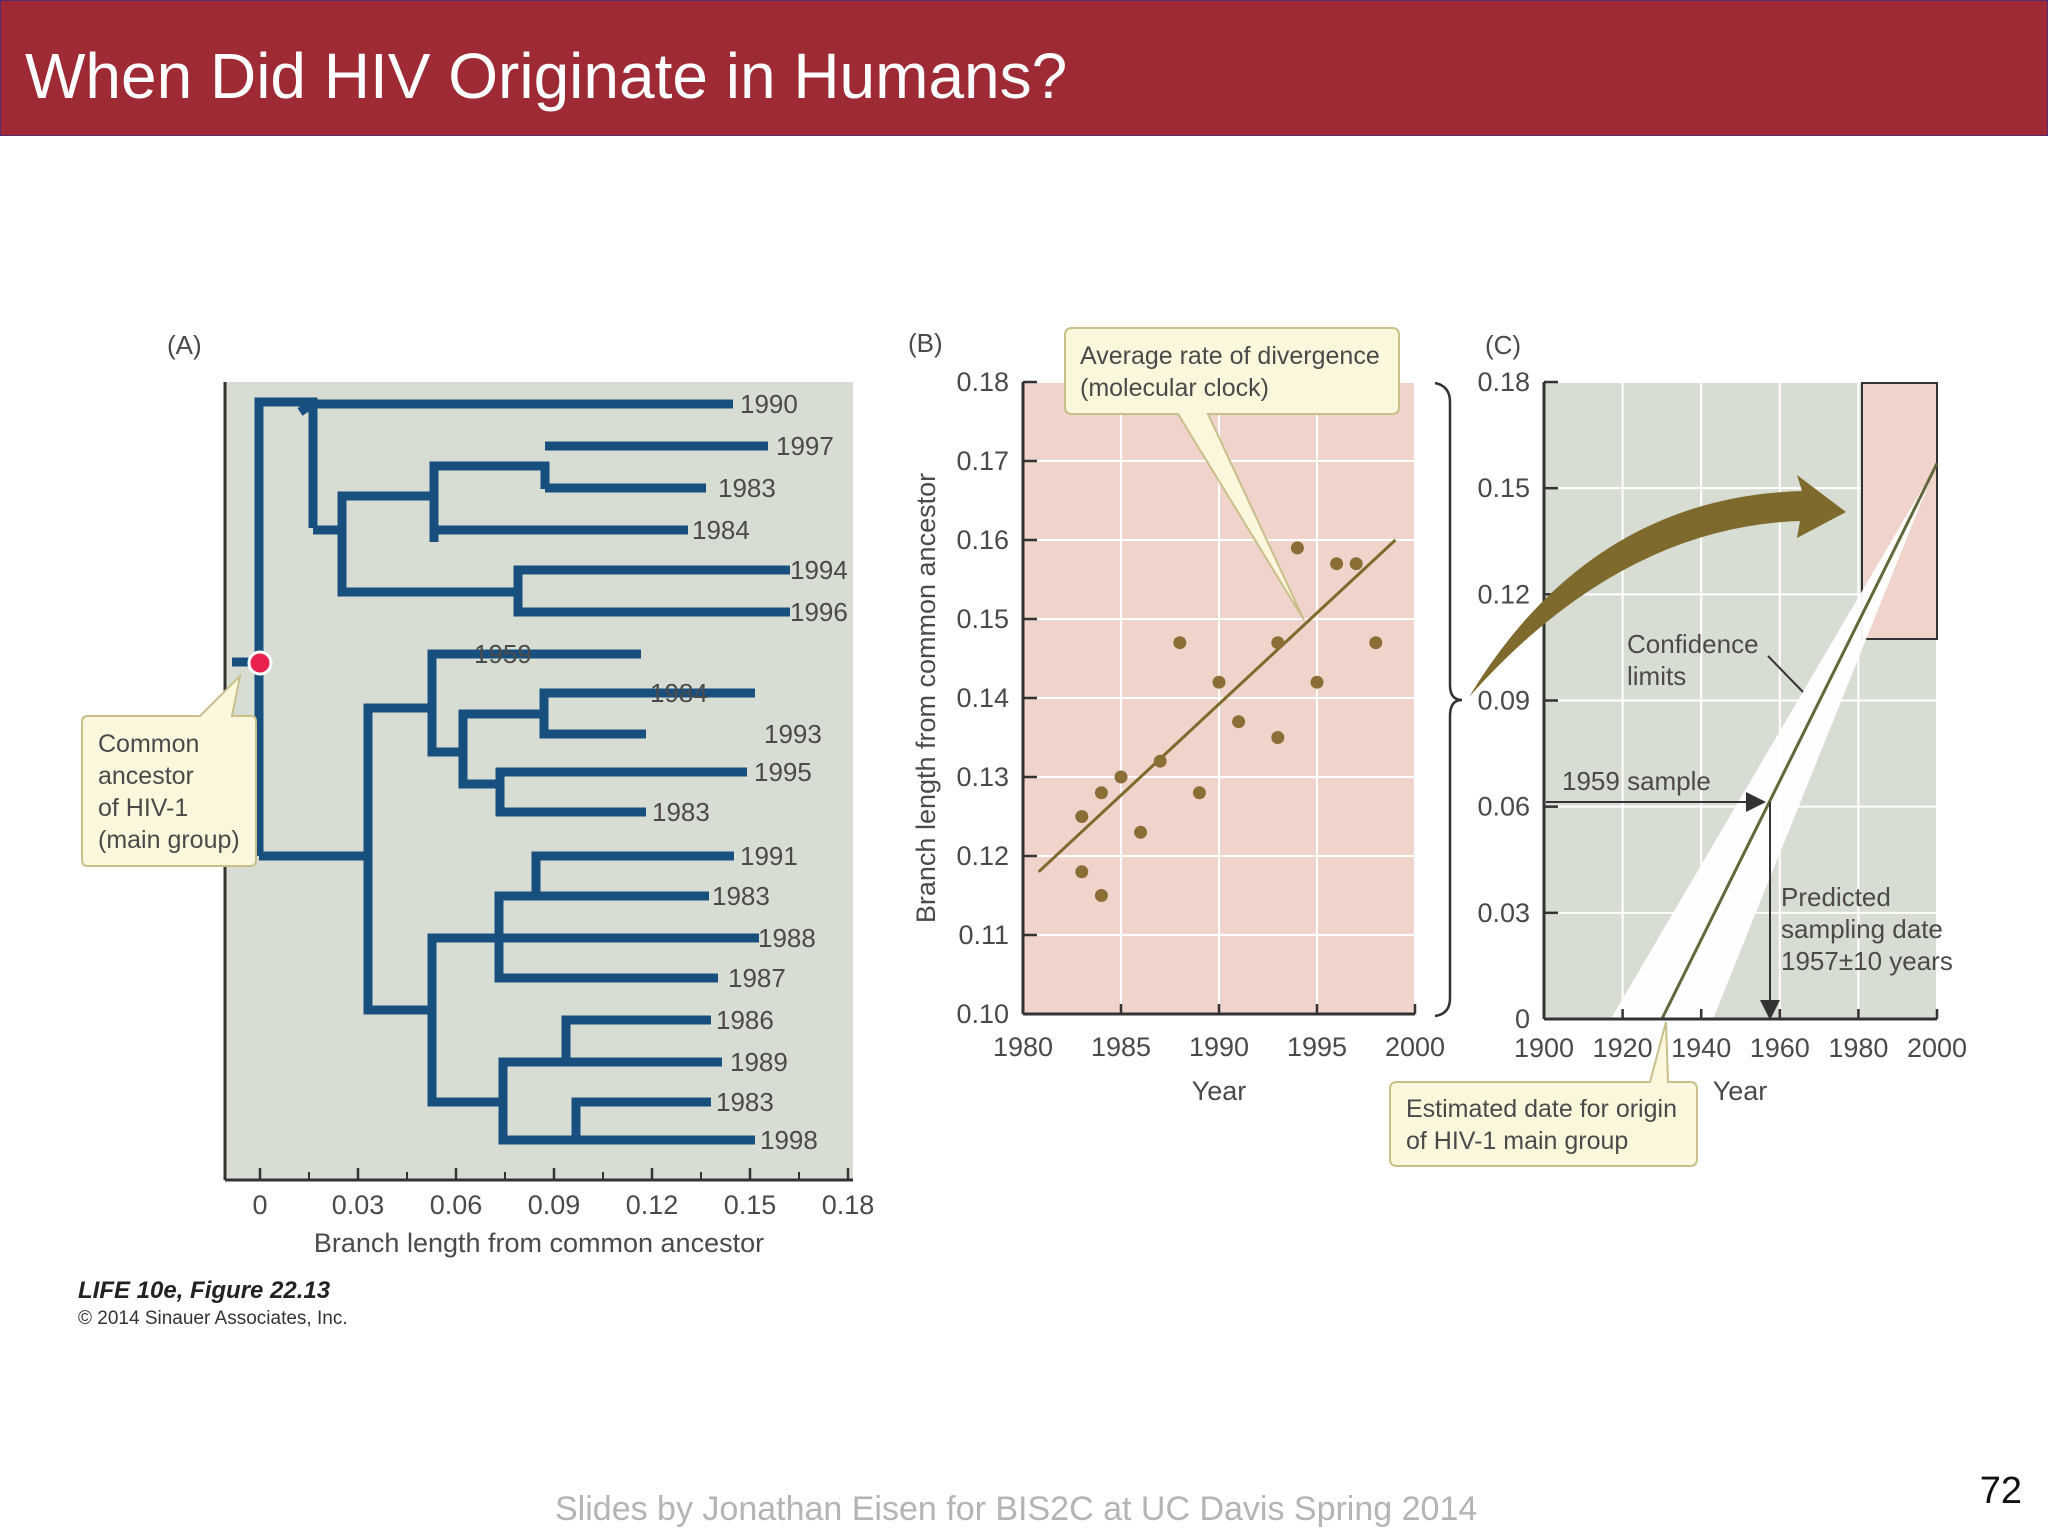  Describe the element at coordinates (982, 540) in the screenshot. I see `panel-b-y-tick-label: 0.16` at that location.